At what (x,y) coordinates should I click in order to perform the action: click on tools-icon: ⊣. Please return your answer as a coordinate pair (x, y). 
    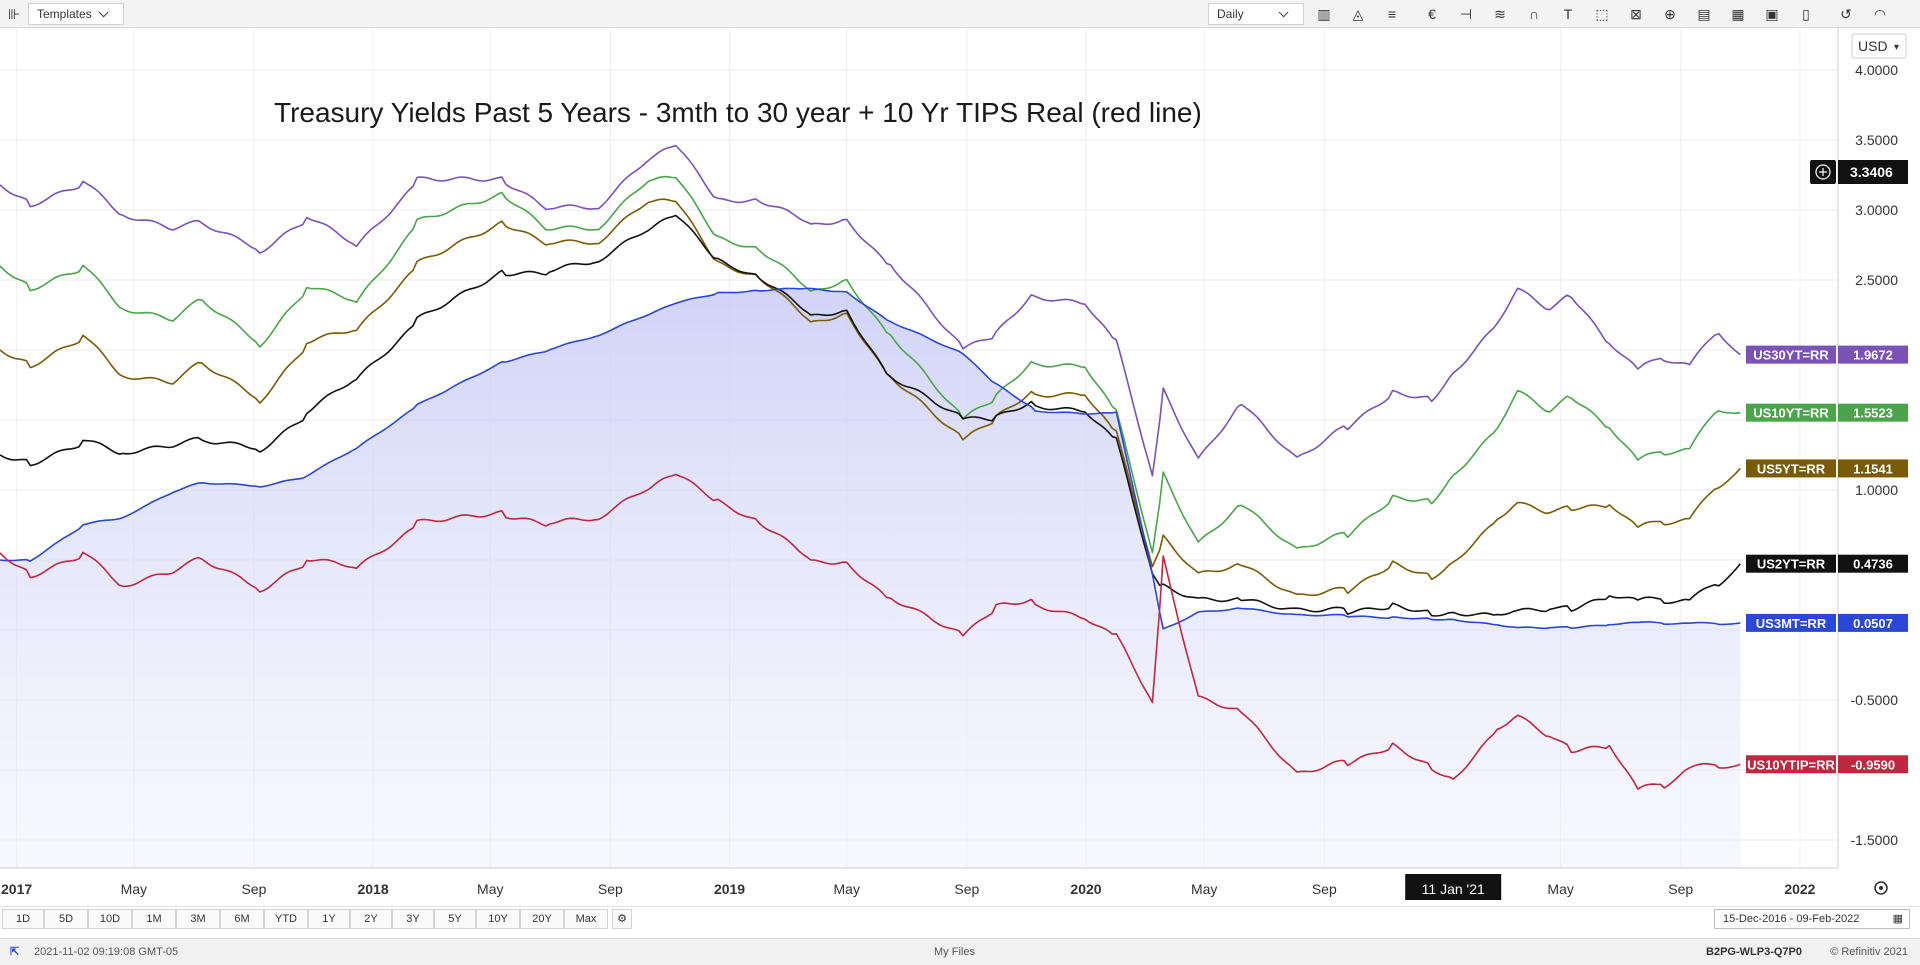
    Looking at the image, I should click on (1466, 14).